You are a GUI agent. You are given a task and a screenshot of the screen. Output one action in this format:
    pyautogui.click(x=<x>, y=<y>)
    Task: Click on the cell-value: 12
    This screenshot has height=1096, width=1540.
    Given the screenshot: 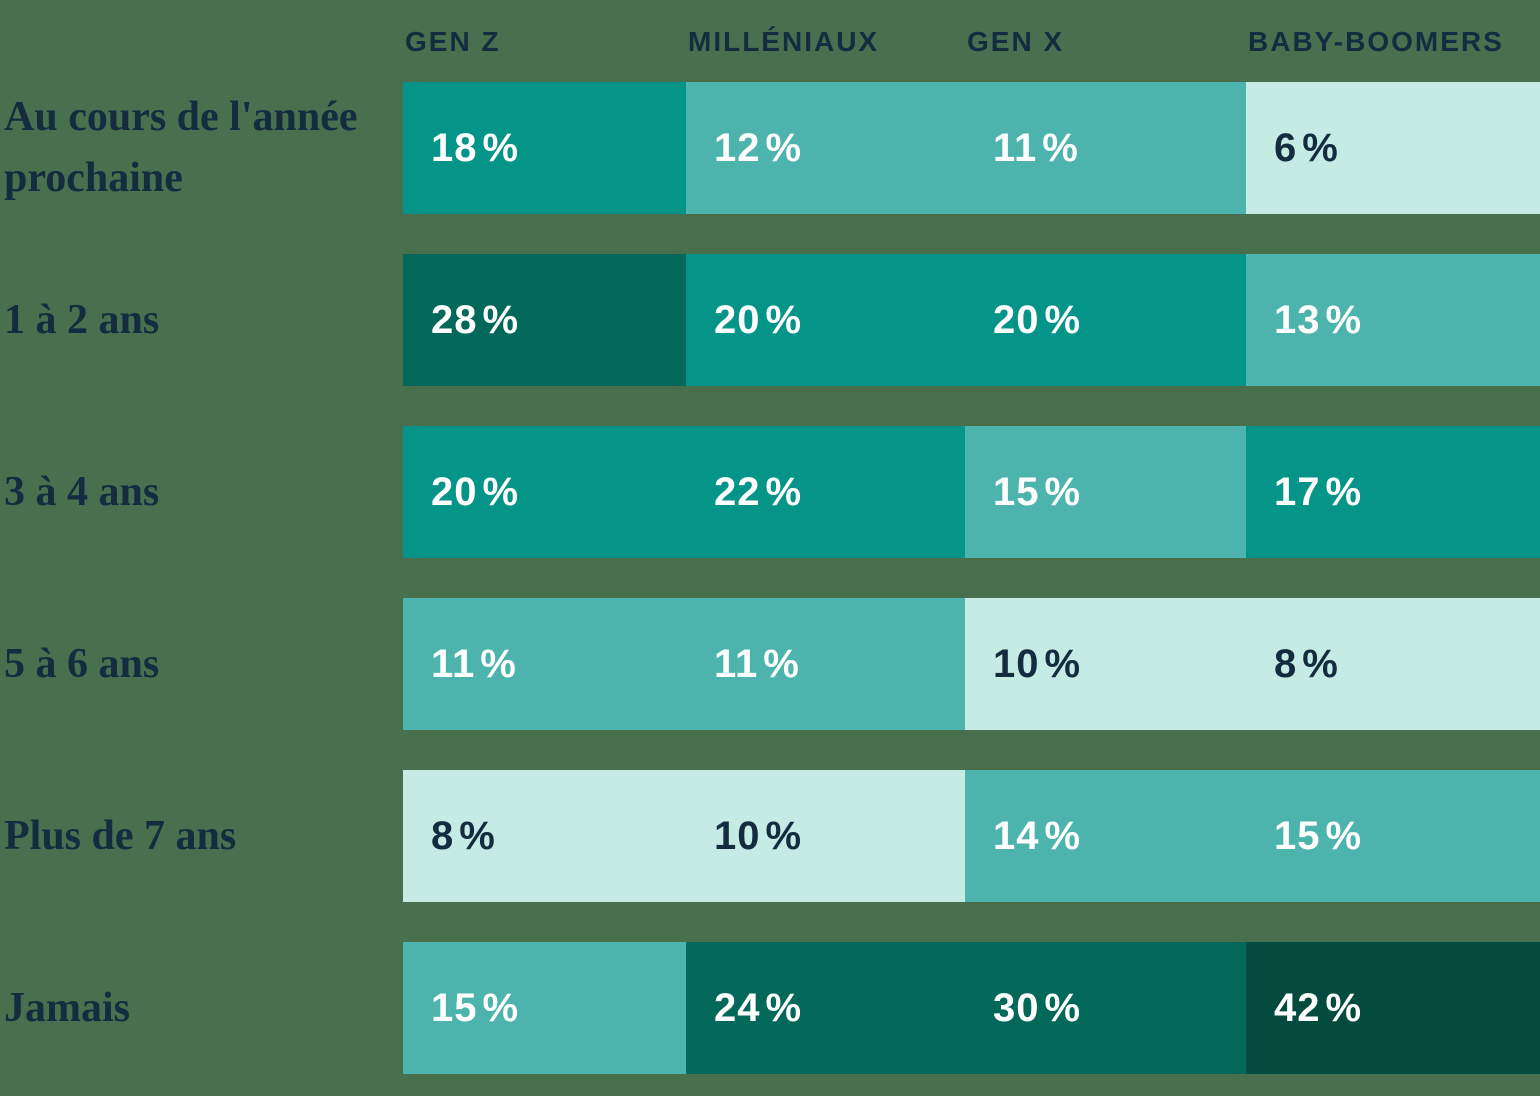 What is the action you would take?
    pyautogui.click(x=737, y=147)
    